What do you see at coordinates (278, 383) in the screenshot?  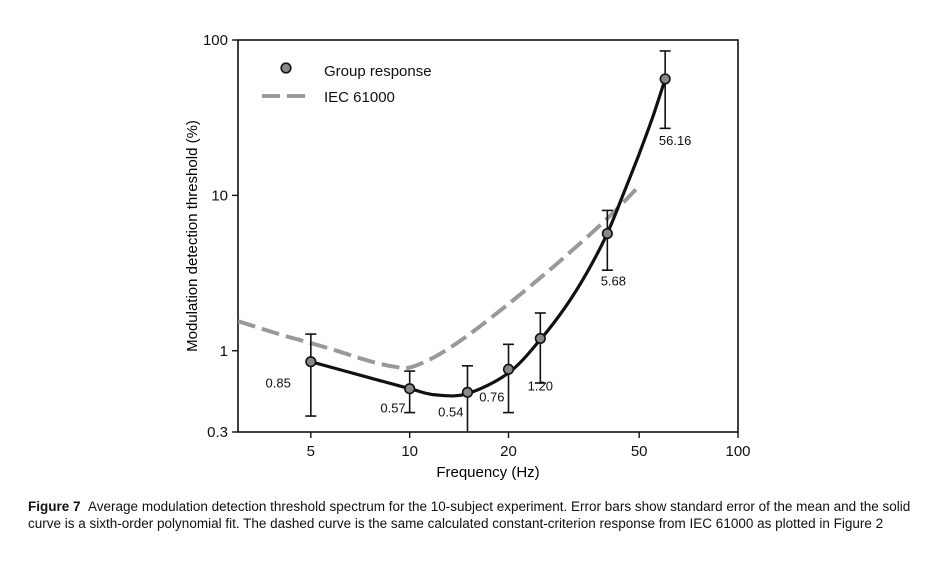 I see `data-label: 0.85` at bounding box center [278, 383].